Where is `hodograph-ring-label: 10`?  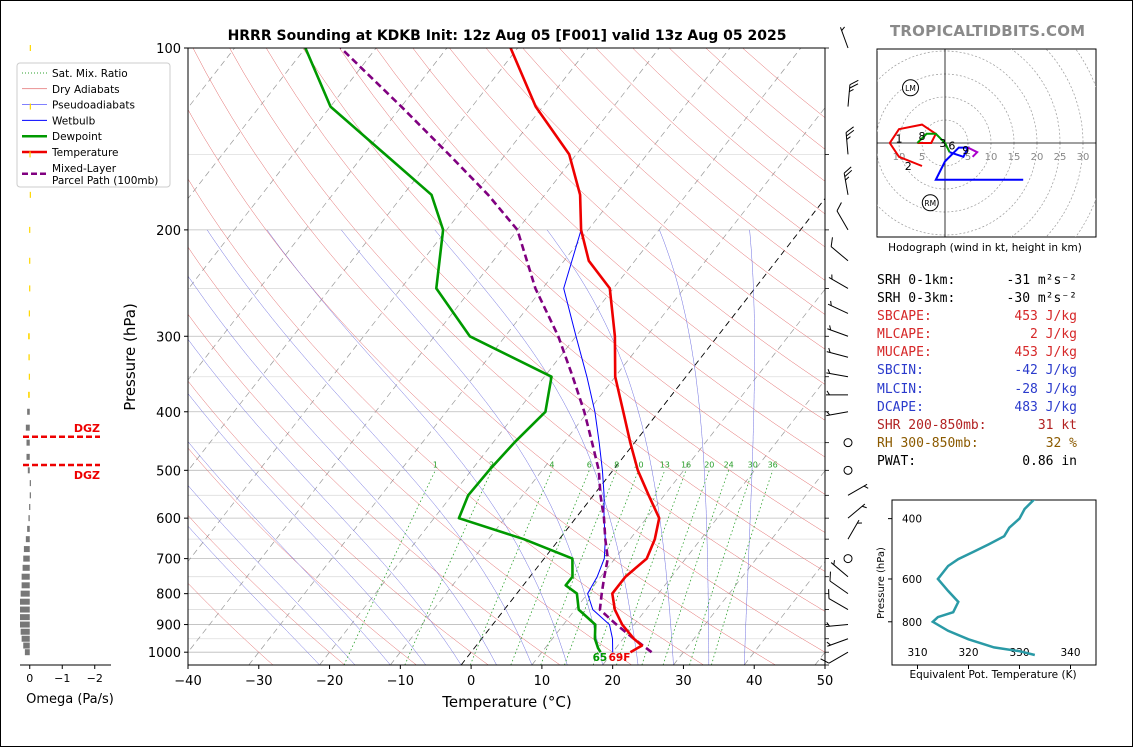
hodograph-ring-label: 10 is located at coordinates (991, 157).